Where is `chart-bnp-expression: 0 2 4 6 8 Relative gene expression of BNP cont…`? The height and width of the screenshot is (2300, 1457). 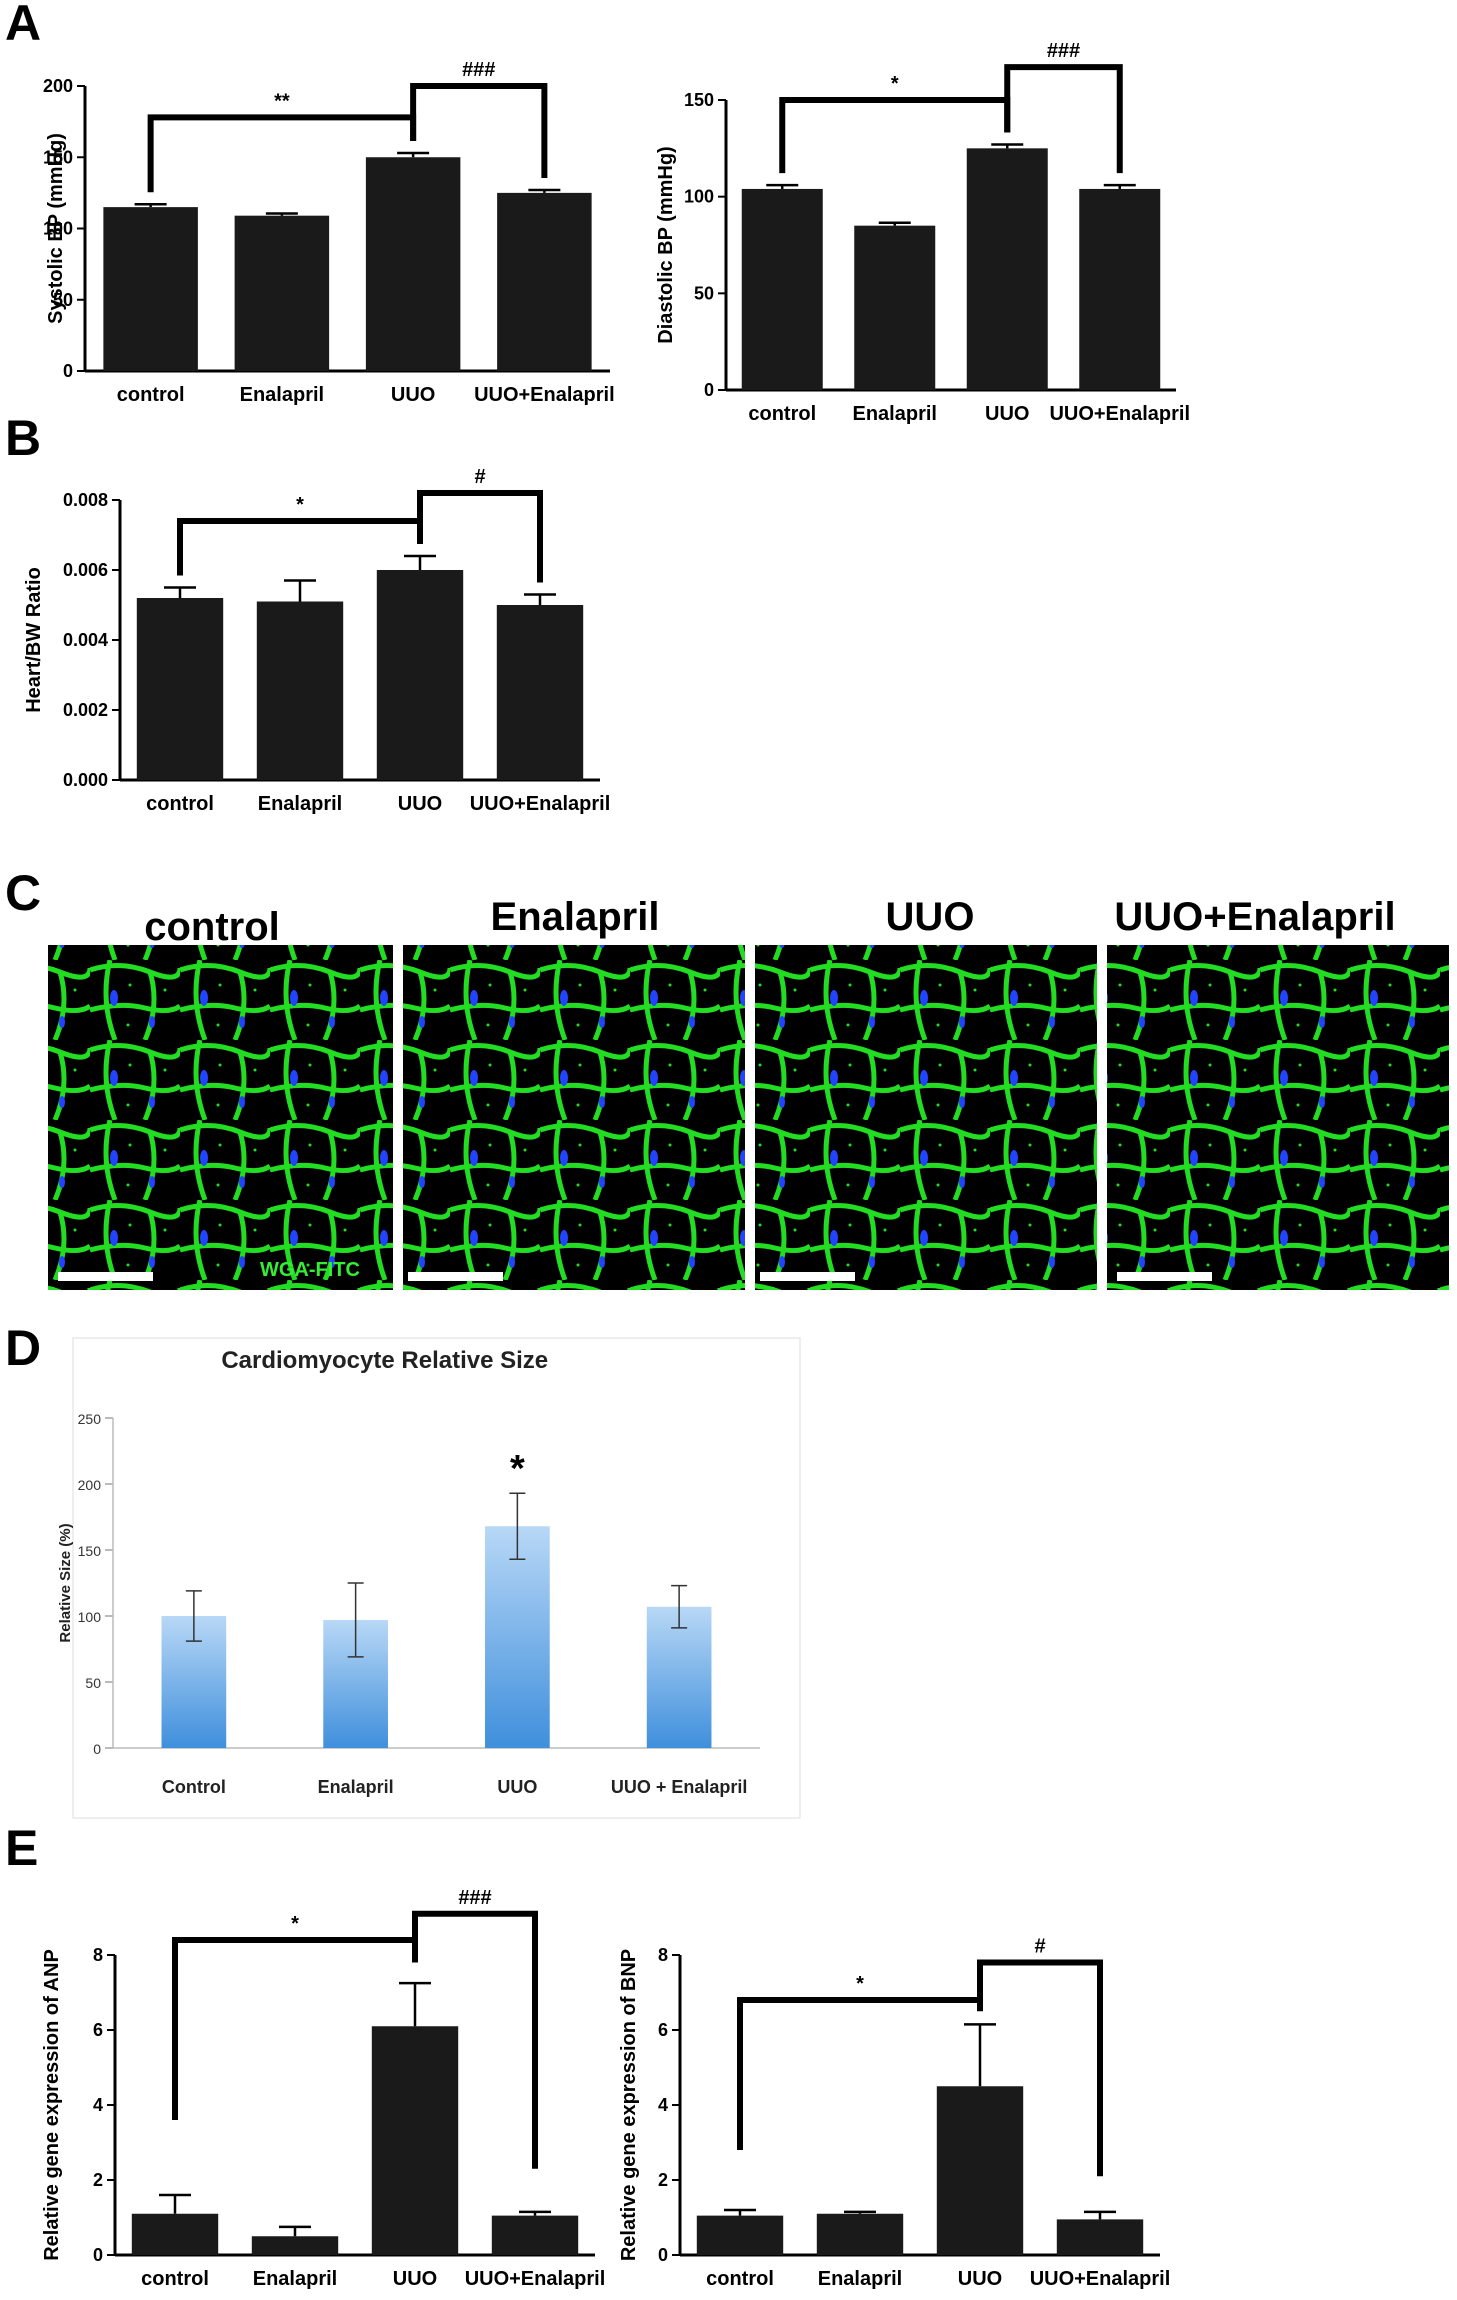
chart-bnp-expression: 0 2 4 6 8 Relative gene expression of BNP cont… is located at coordinates (894, 2113).